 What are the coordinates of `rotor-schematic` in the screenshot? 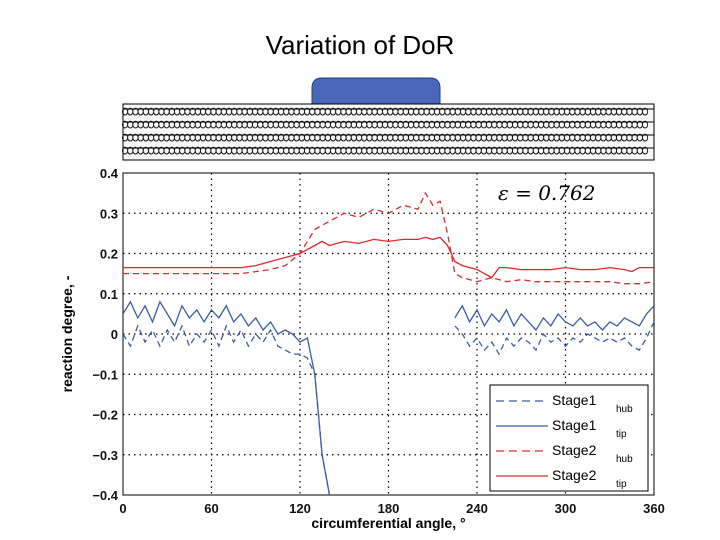 It's located at (388, 119).